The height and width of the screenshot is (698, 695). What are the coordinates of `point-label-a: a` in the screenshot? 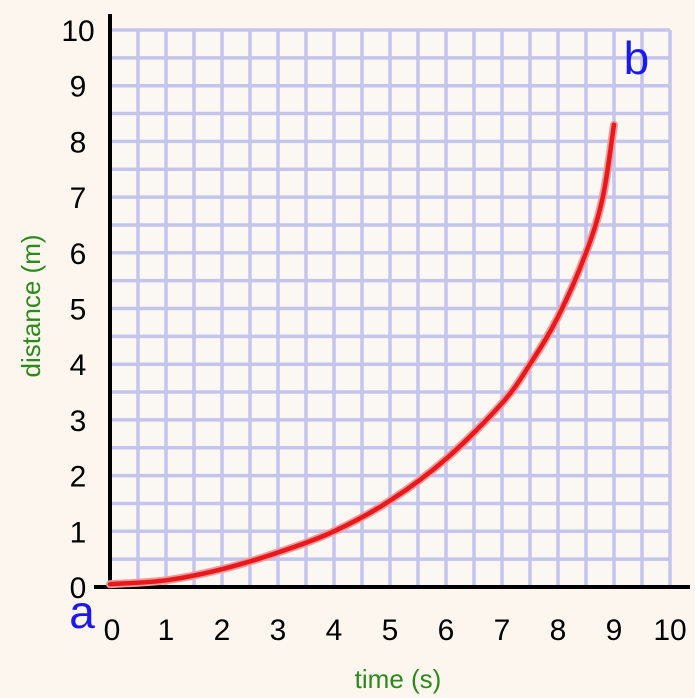 It's located at (82, 612).